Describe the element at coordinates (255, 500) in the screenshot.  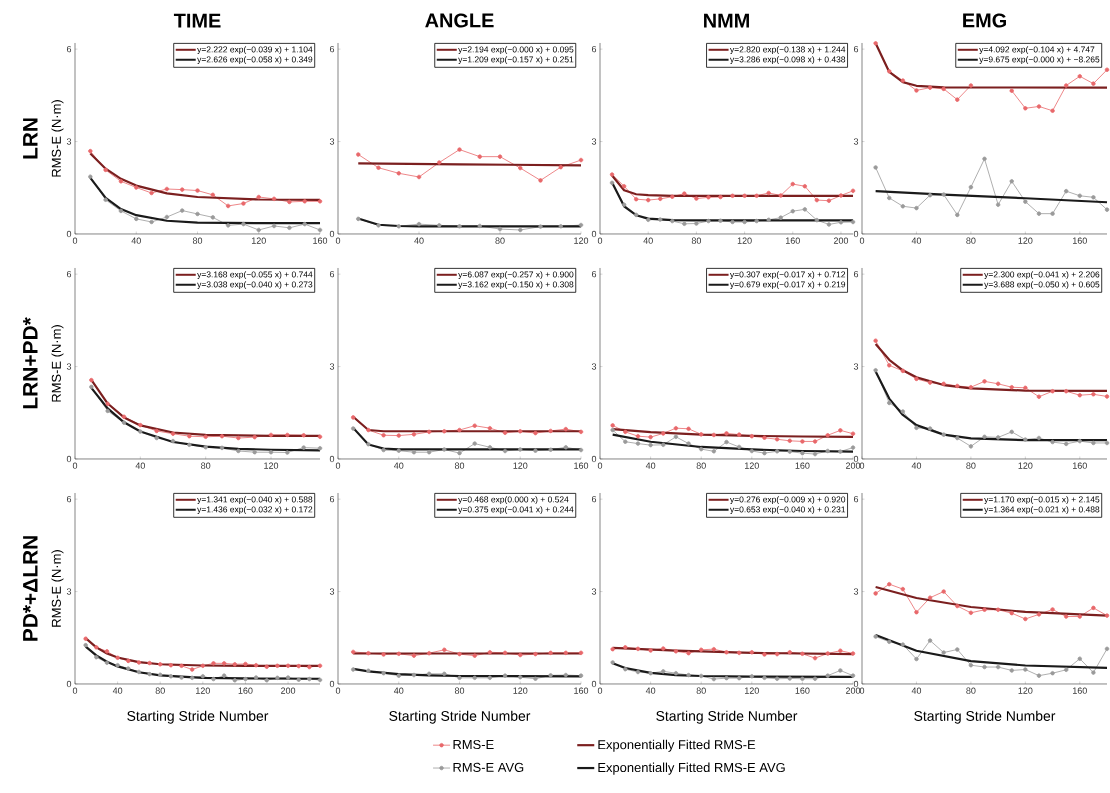
I see `annotation: y=1.341 exp(−0.040 x) + 0.588` at that location.